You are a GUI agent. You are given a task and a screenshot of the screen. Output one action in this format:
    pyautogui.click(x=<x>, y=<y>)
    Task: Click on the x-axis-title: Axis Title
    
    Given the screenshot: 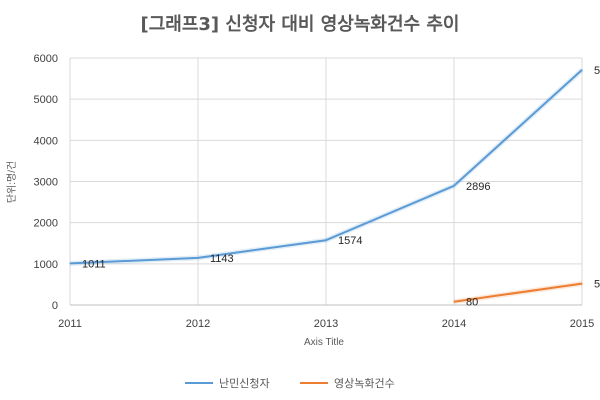 What is the action you would take?
    pyautogui.click(x=324, y=342)
    